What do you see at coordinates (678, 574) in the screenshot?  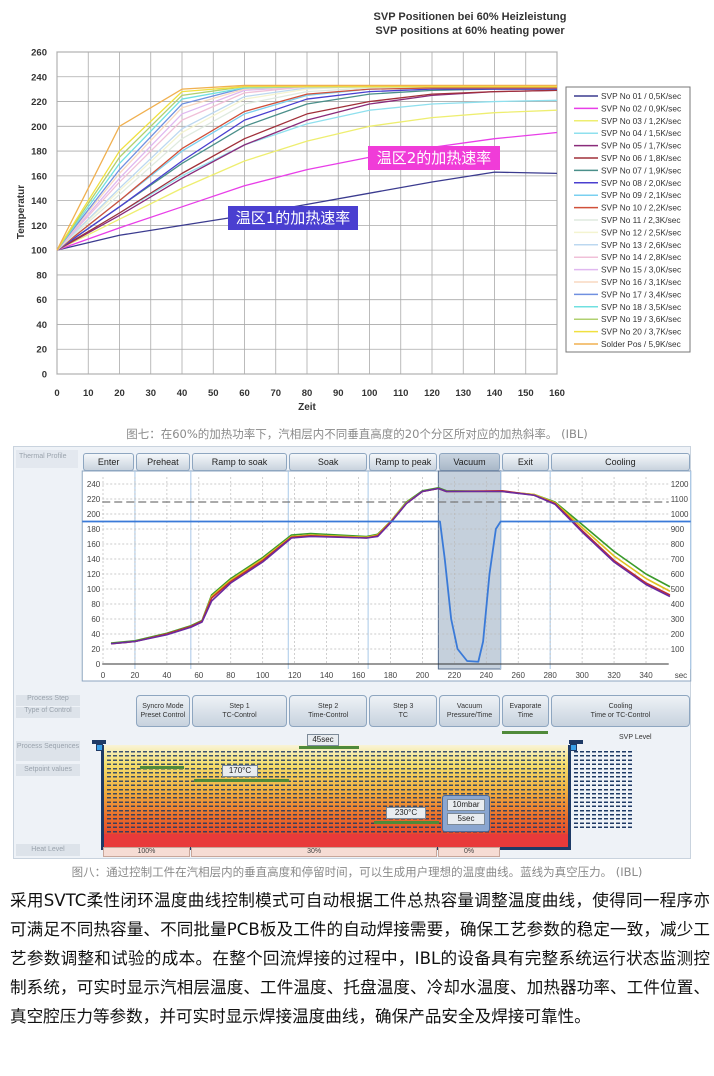 I see `y2-tick-label: 600` at bounding box center [678, 574].